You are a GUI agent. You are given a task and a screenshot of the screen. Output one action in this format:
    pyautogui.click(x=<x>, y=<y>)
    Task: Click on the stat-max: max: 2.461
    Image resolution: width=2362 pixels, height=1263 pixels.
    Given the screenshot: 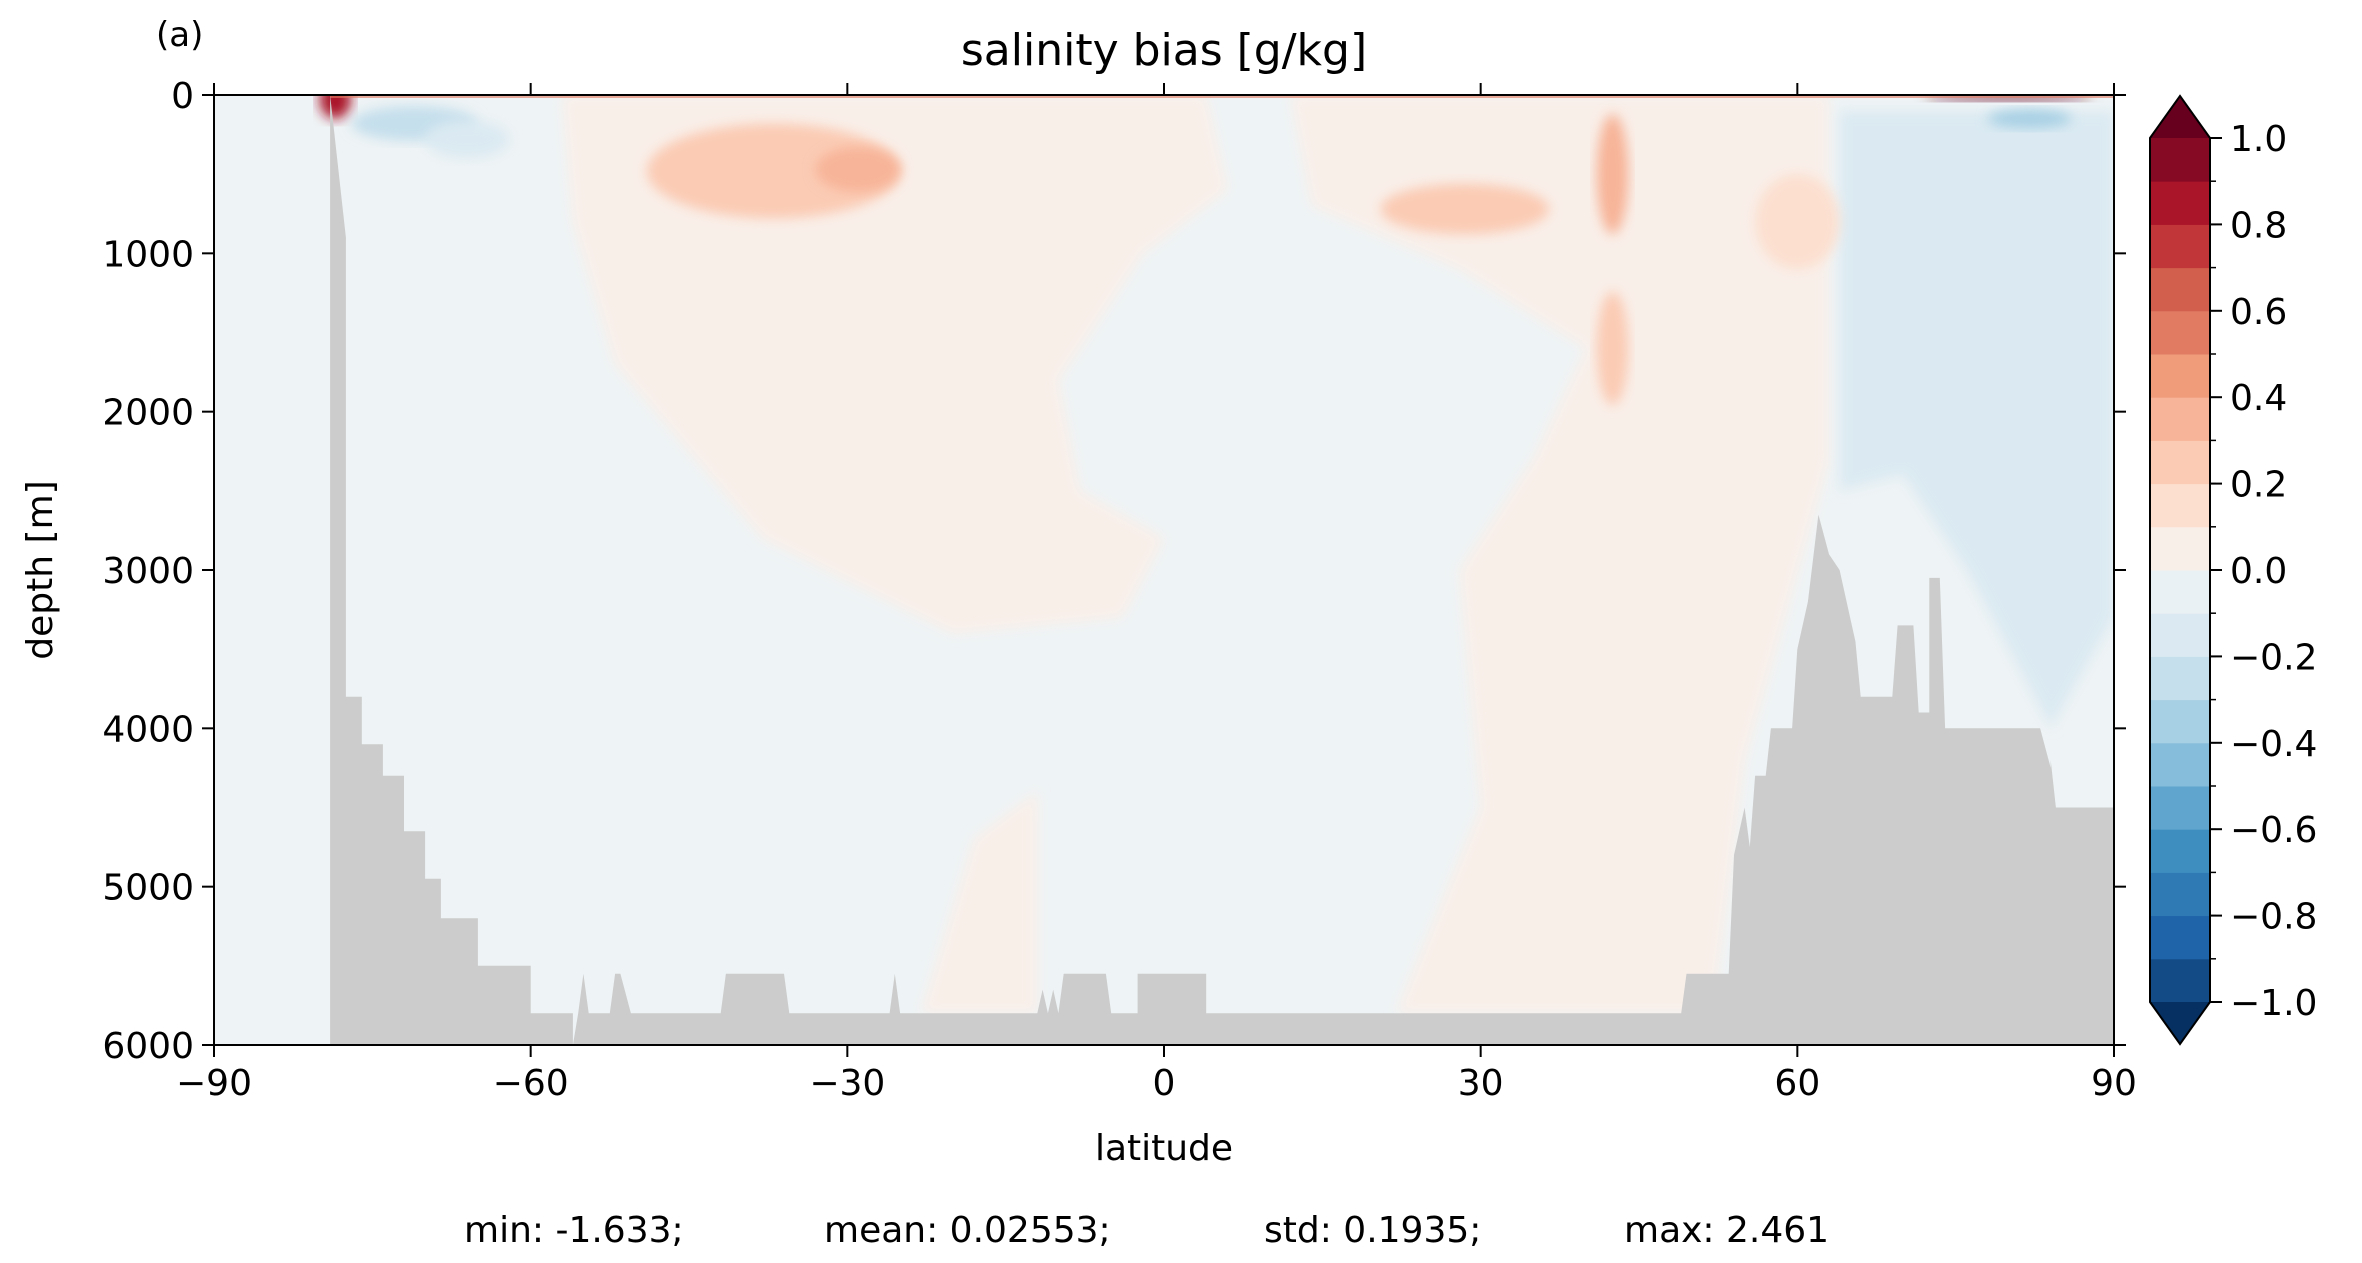 What is the action you would take?
    pyautogui.click(x=1726, y=1230)
    